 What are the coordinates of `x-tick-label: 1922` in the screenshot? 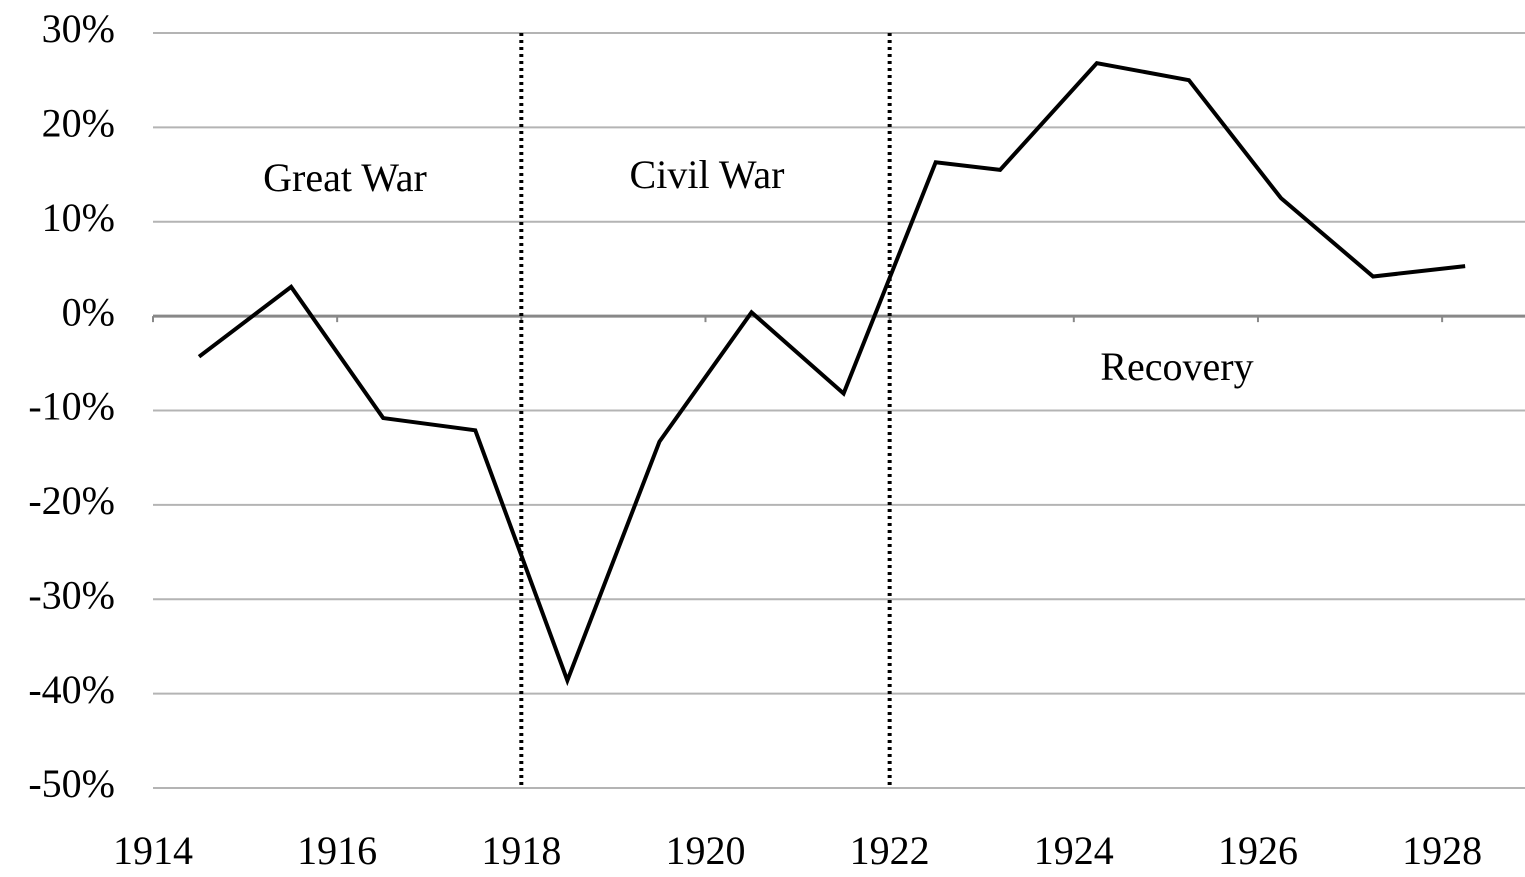 It's located at (890, 850).